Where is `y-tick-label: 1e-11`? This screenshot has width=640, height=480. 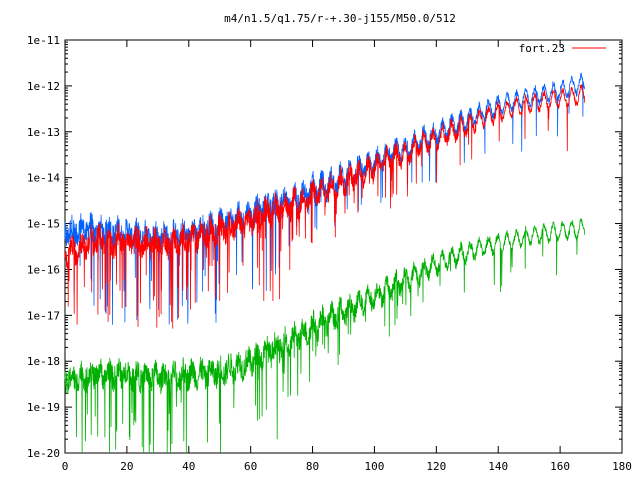 y-tick-label: 1e-11 is located at coordinates (43, 40).